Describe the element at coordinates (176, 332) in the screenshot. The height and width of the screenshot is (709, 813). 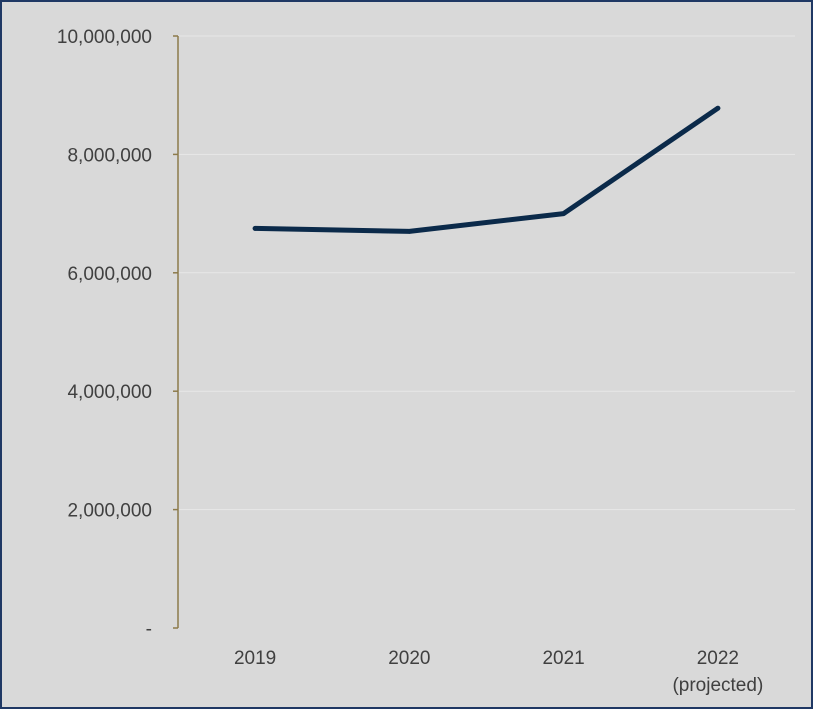
I see `axes` at that location.